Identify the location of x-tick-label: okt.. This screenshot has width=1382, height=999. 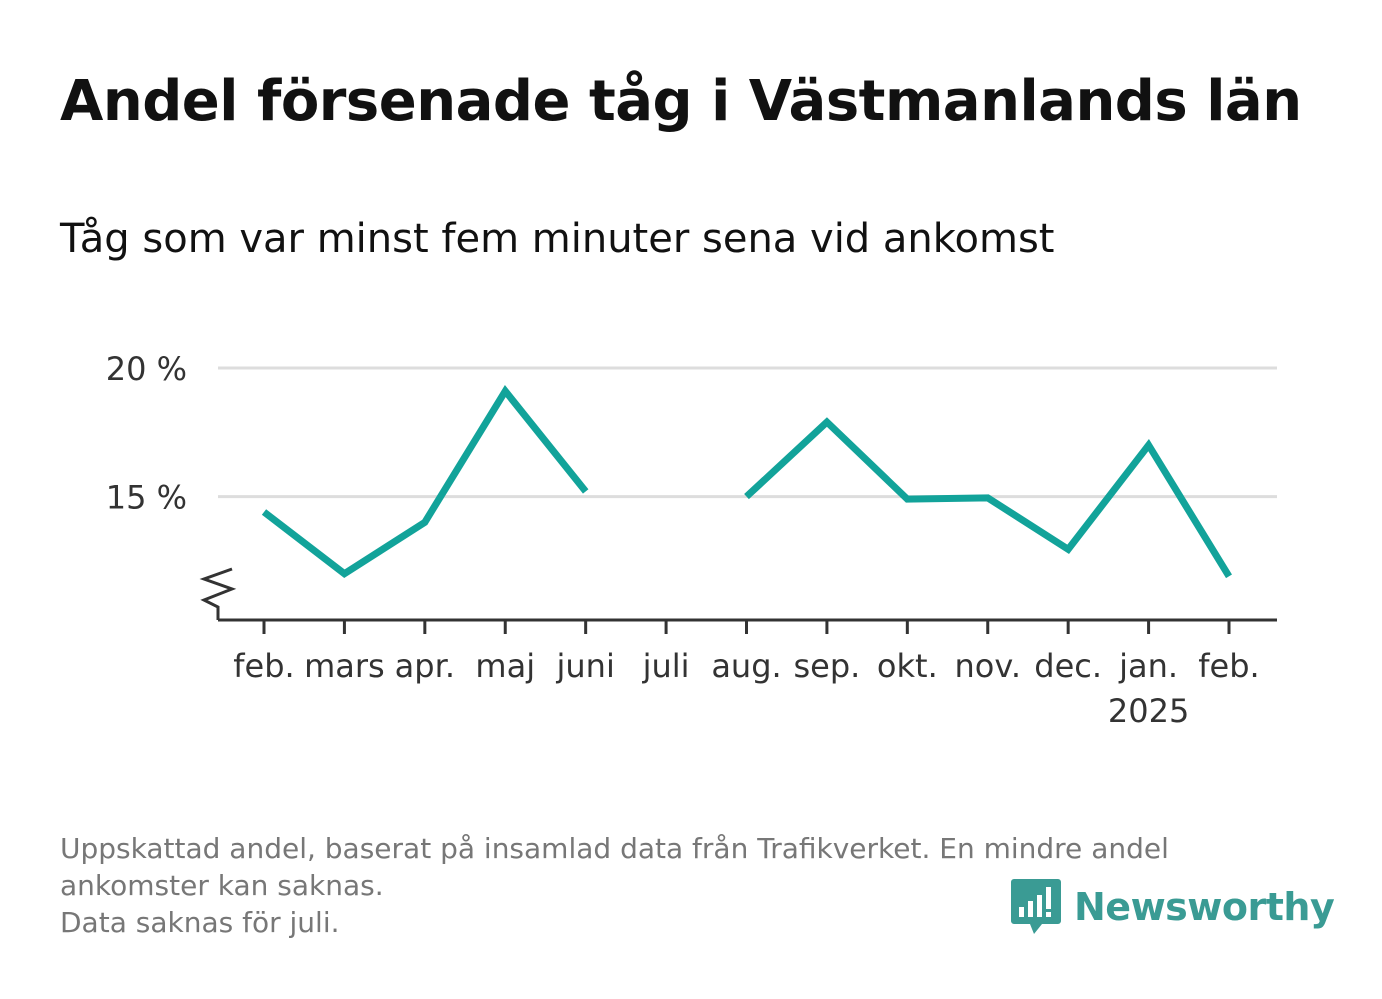
(907, 666).